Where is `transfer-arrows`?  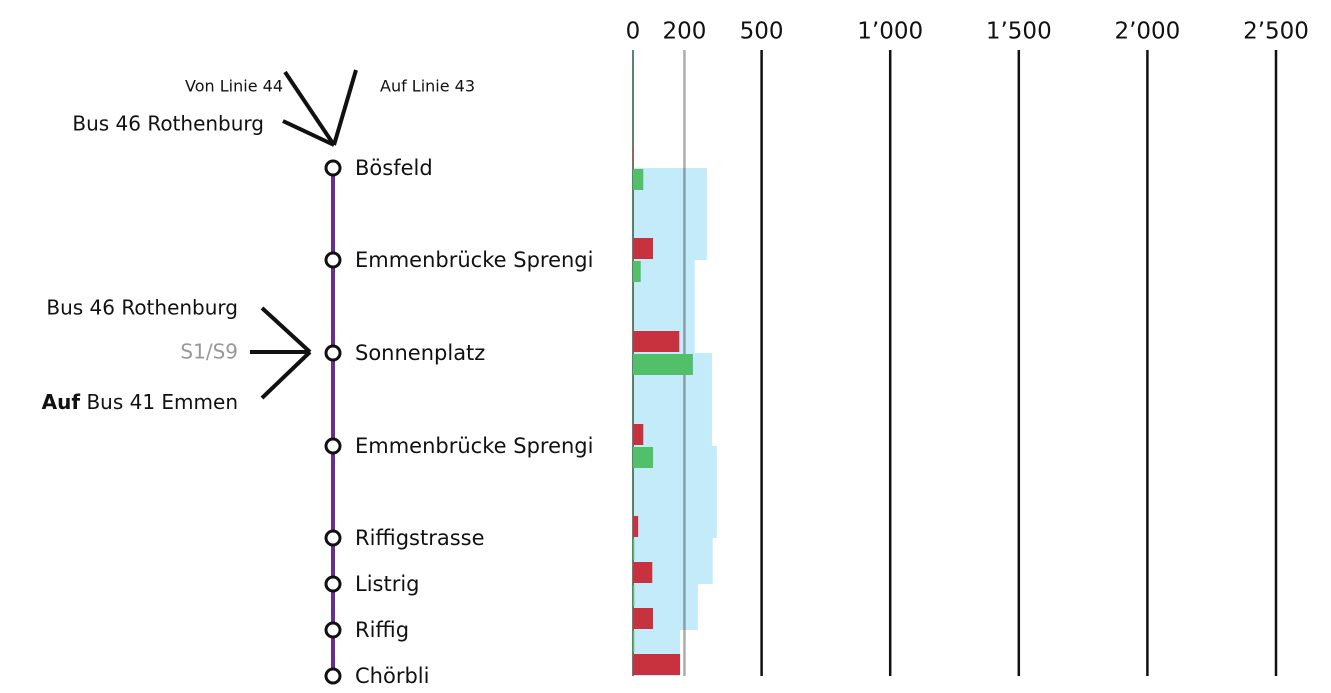 transfer-arrows is located at coordinates (304, 234).